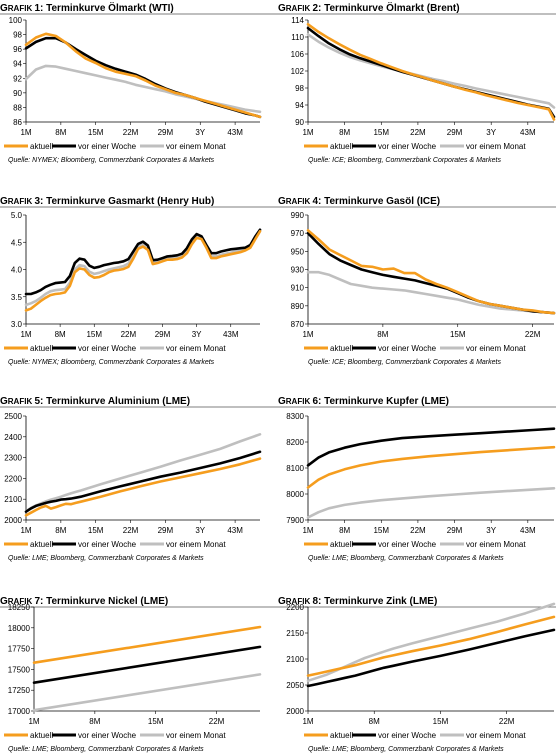 This screenshot has height=755, width=556. I want to click on chart-title: GRAFIK 5: Terminkurve Aluminium (LME), so click(95, 401).